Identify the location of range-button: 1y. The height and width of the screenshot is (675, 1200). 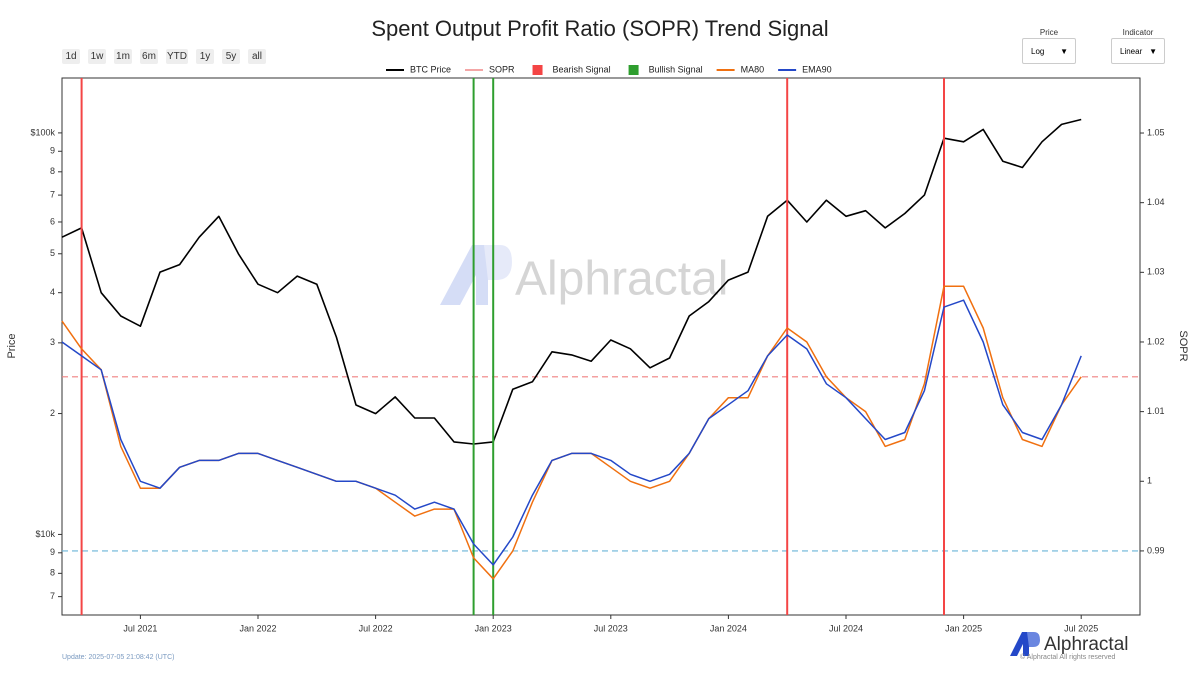
(205, 56).